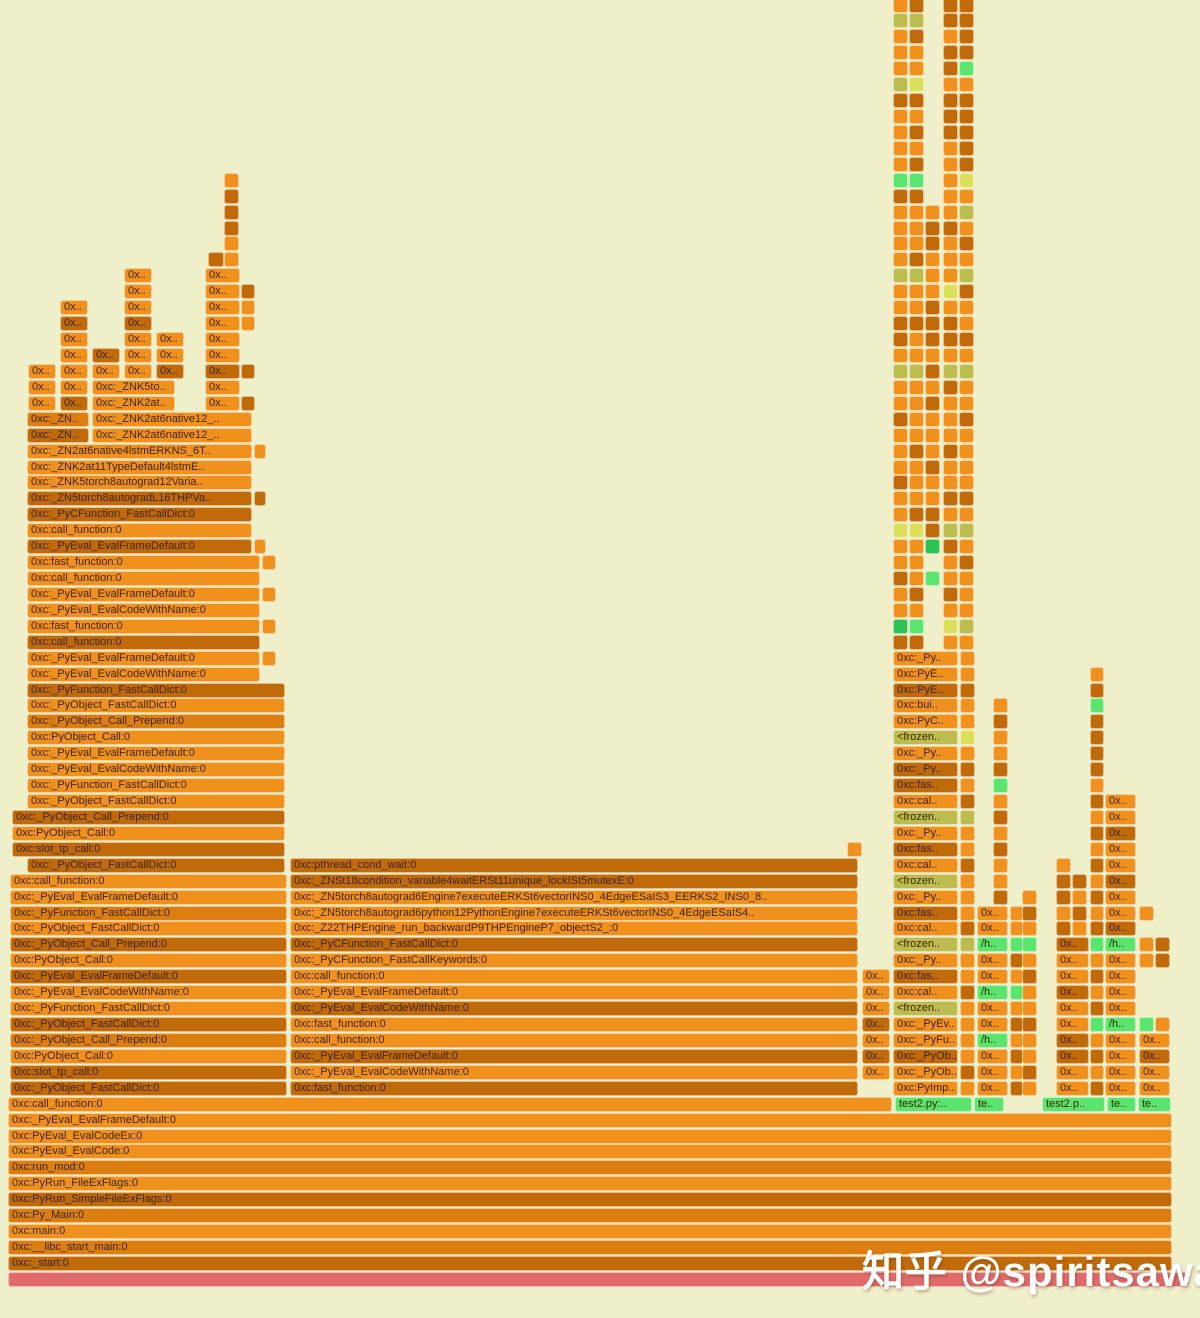  What do you see at coordinates (925, 1025) in the screenshot?
I see `frame-cell: 0xc:_PyEv..` at bounding box center [925, 1025].